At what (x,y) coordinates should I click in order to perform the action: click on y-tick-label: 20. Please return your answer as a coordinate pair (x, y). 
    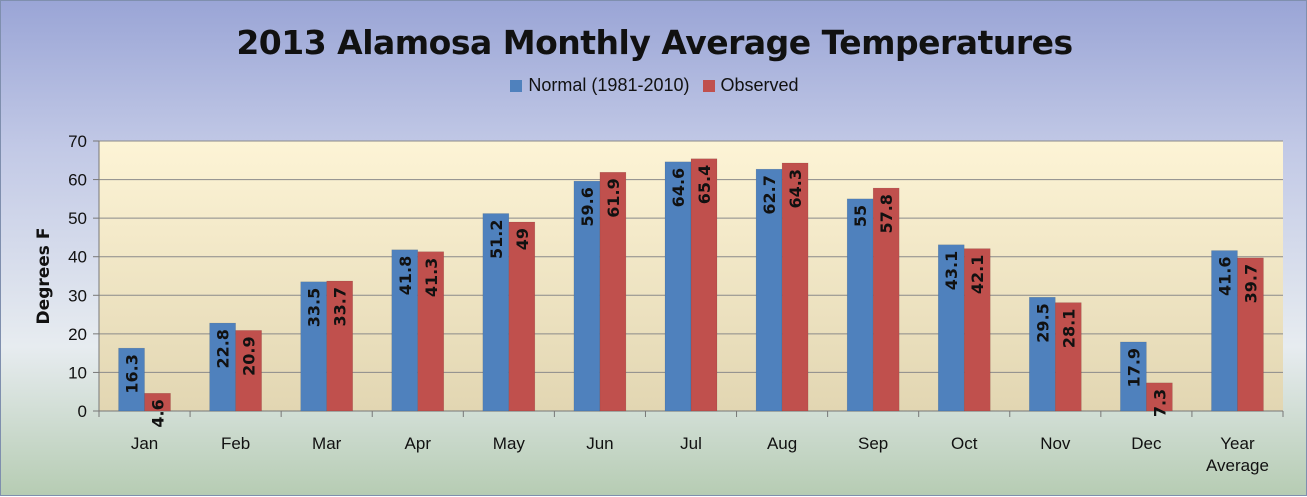
    Looking at the image, I should click on (77, 334).